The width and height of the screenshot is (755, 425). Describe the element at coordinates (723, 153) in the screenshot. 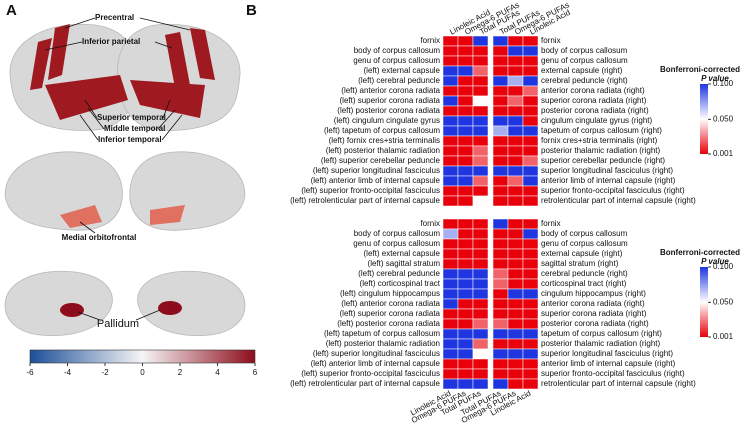

I see `tick-label: 0.001` at that location.